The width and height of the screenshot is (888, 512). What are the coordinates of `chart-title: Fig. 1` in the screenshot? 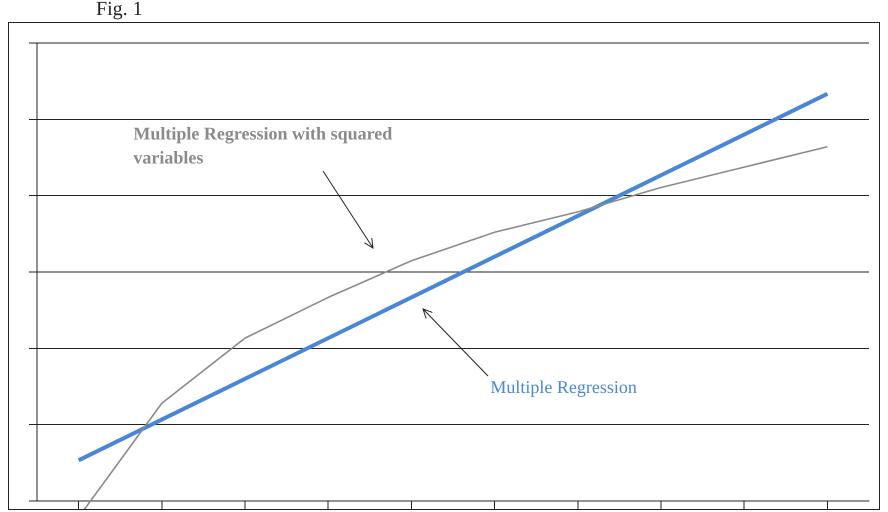 It's located at (119, 10).